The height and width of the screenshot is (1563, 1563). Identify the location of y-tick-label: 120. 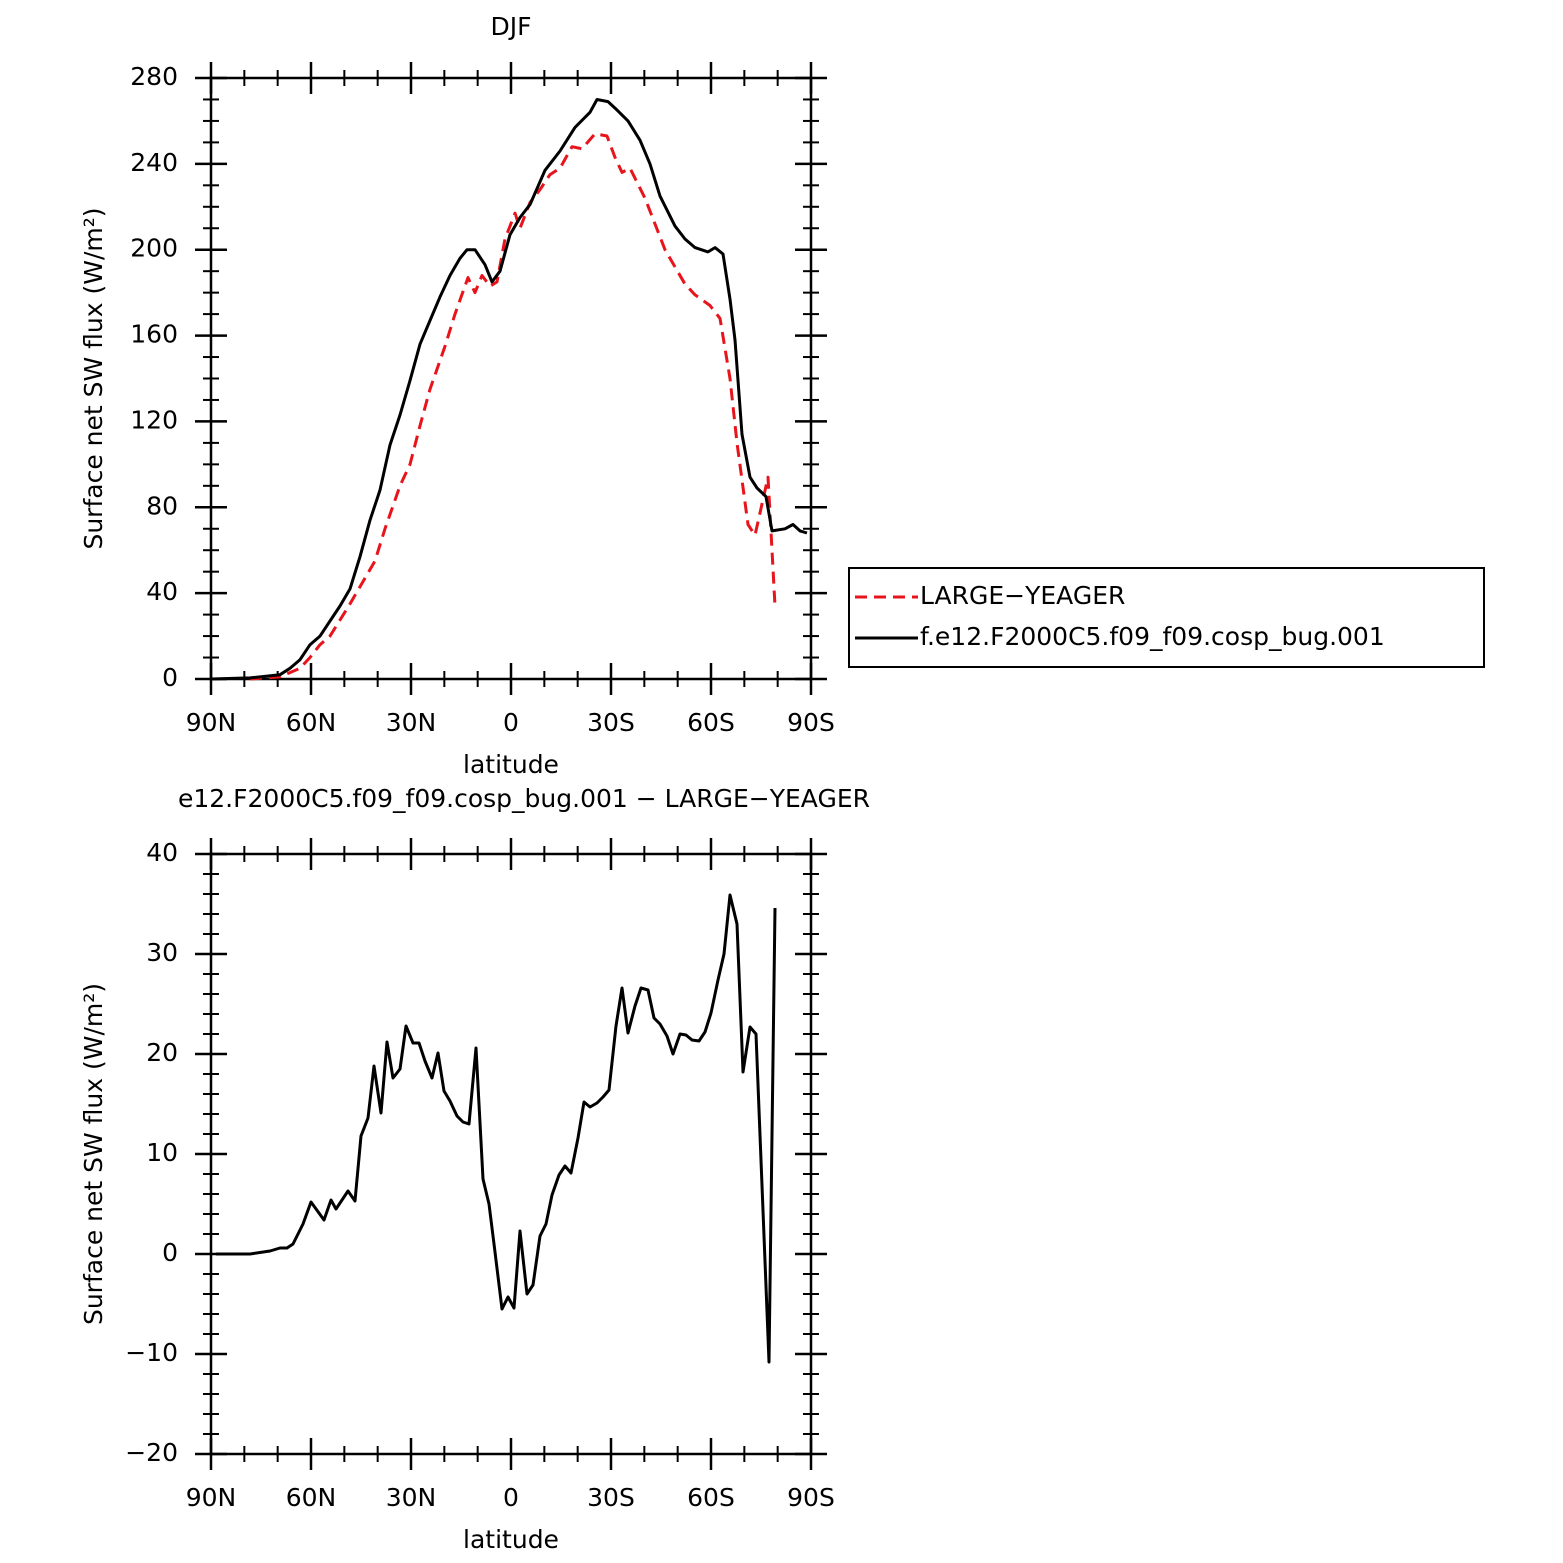
(154, 419).